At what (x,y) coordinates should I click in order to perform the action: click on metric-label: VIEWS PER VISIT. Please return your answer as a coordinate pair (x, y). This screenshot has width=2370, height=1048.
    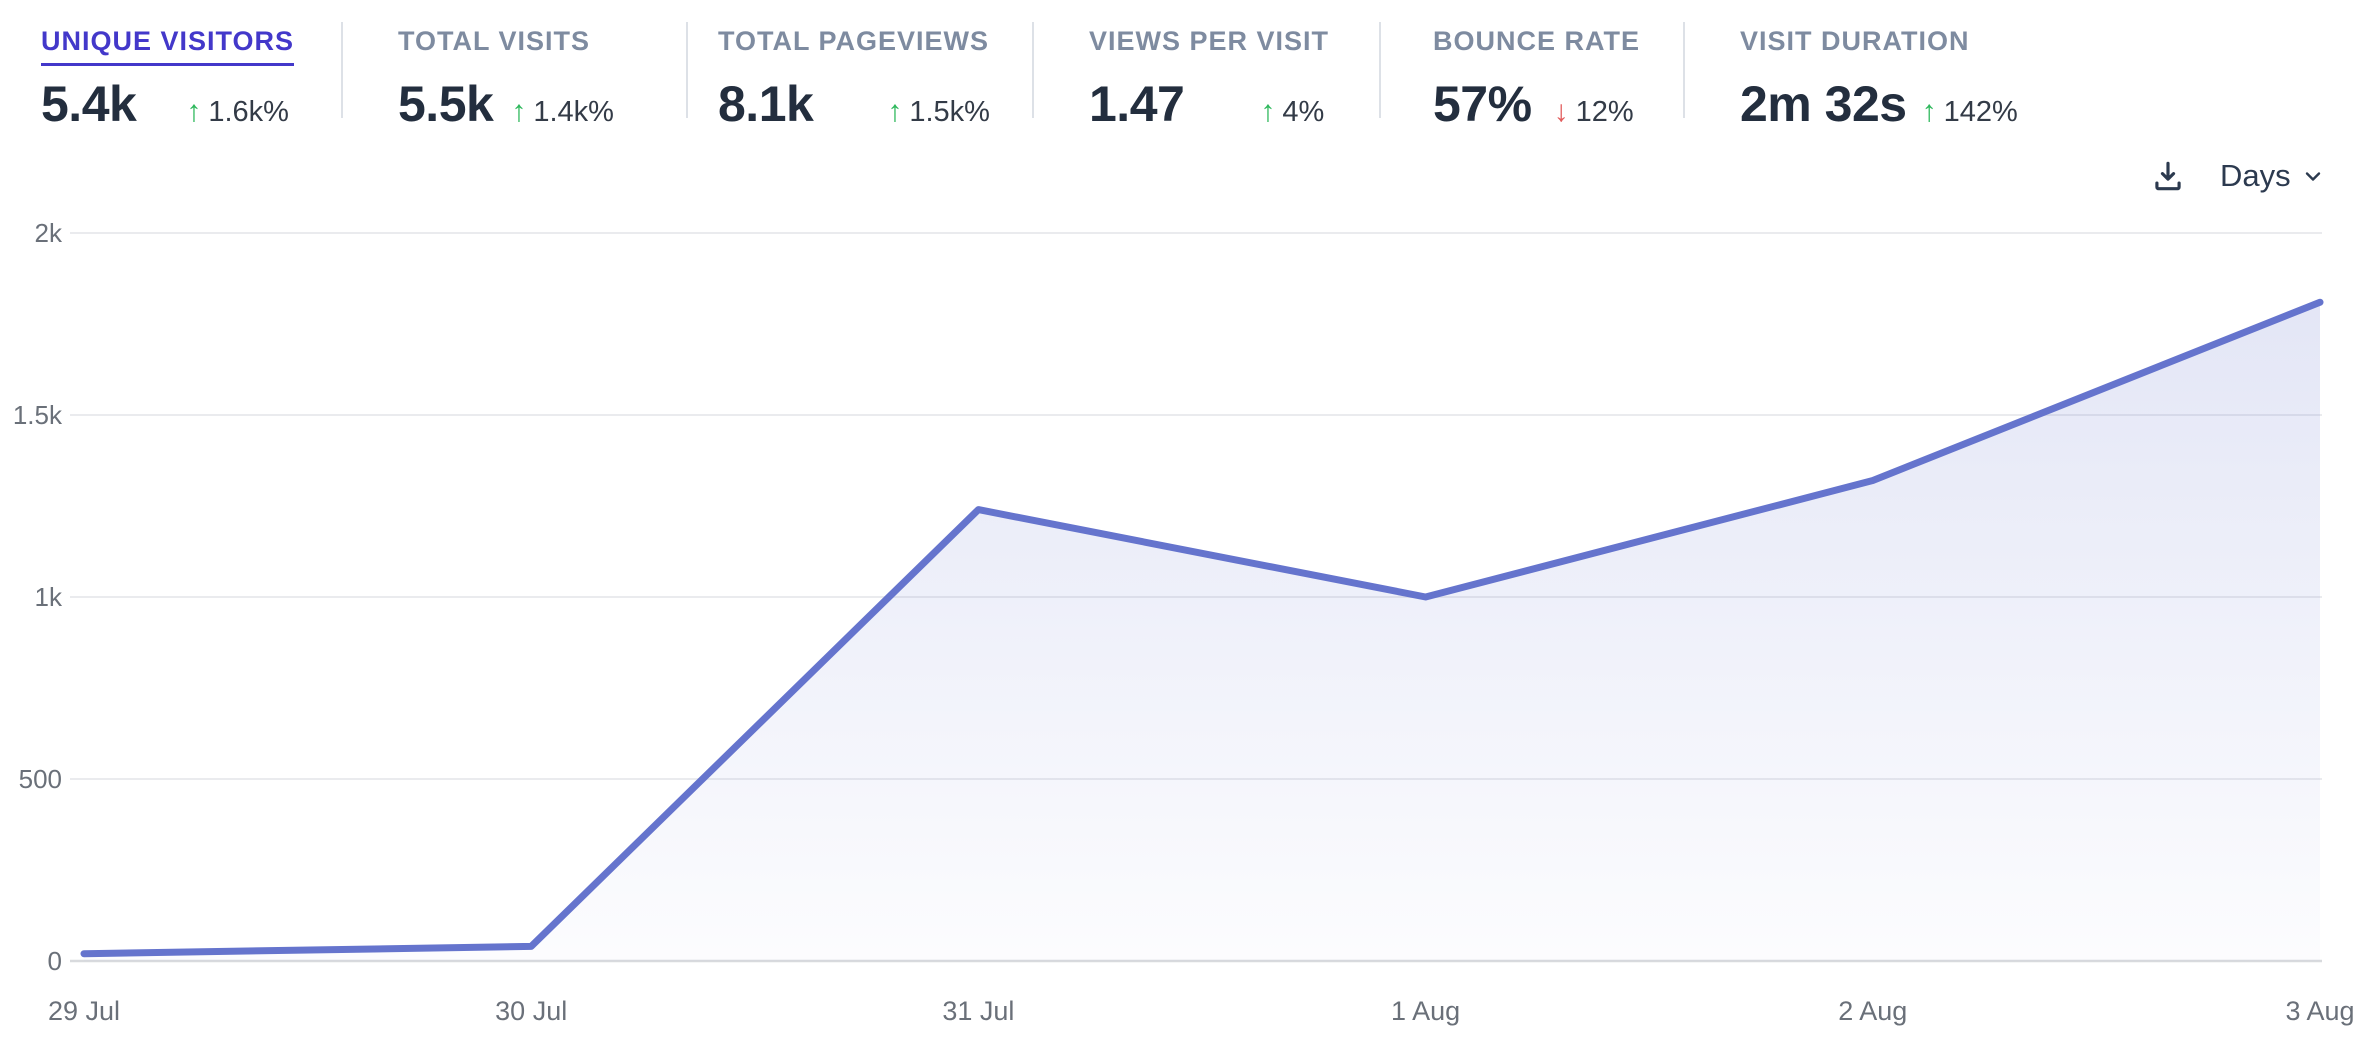
    Looking at the image, I should click on (1209, 41).